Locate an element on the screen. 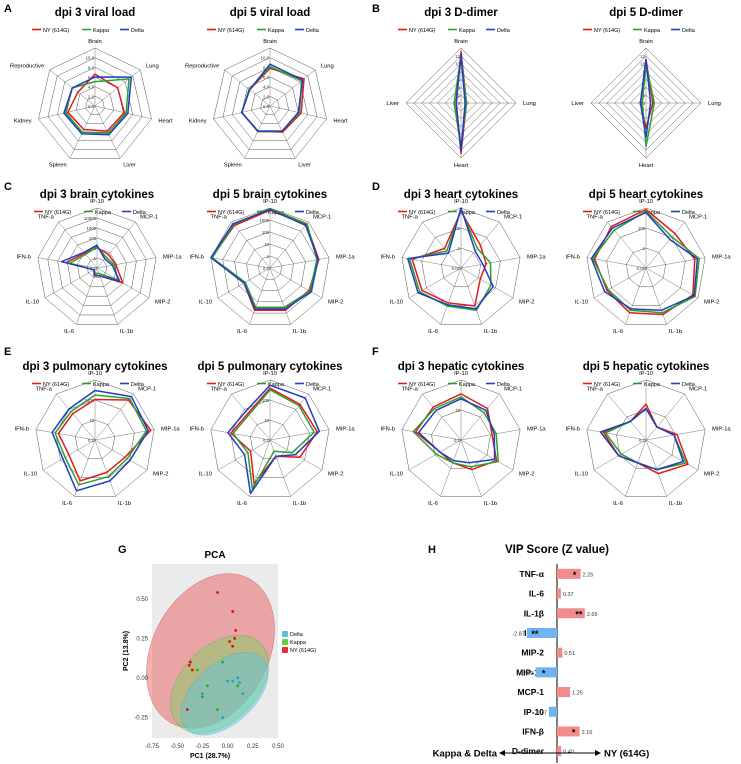 The image size is (741, 764). radar-axis-label: Liver is located at coordinates (577, 104).